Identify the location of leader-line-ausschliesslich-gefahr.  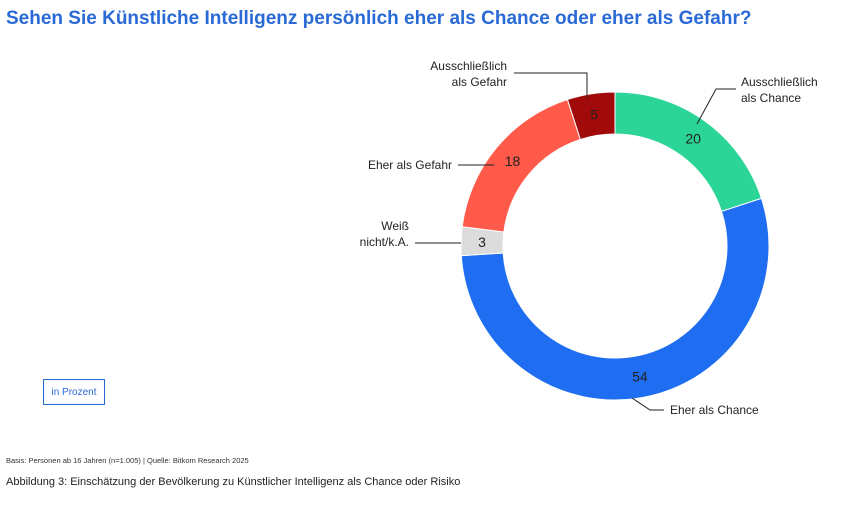
(551, 85).